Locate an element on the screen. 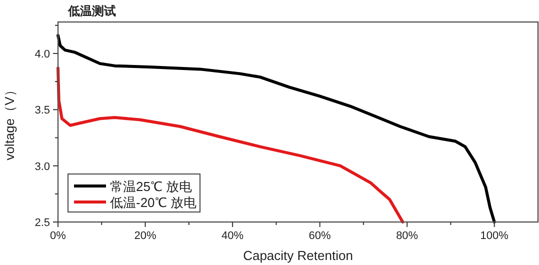  x-axis-title: Capacity Retention is located at coordinates (298, 255).